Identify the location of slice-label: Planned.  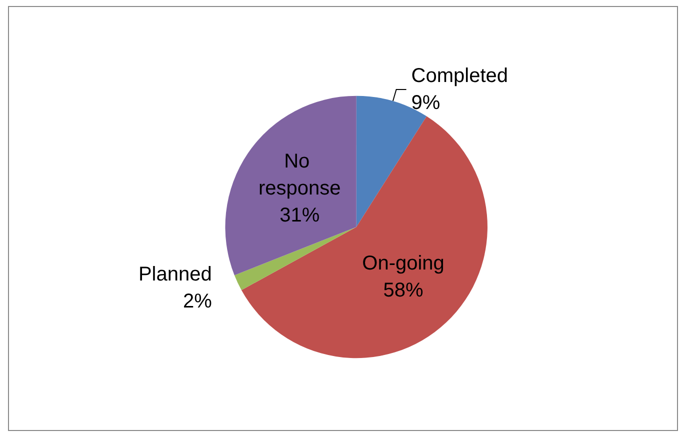
(175, 274).